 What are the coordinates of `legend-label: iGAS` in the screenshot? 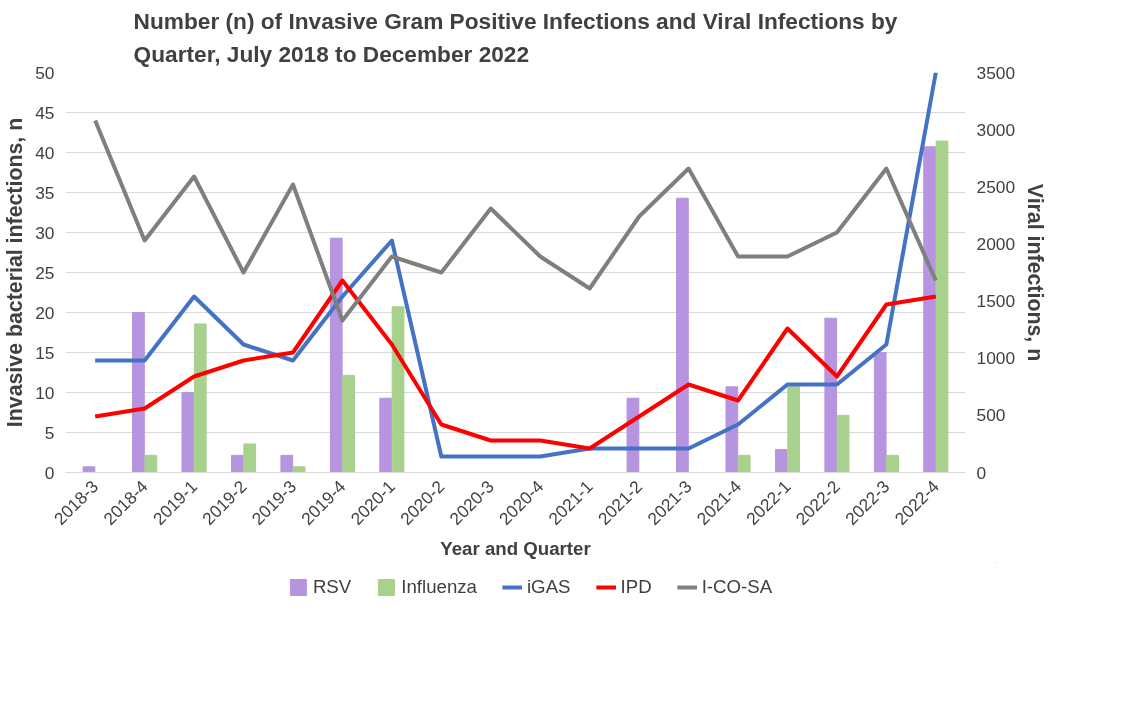 It's located at (548, 587).